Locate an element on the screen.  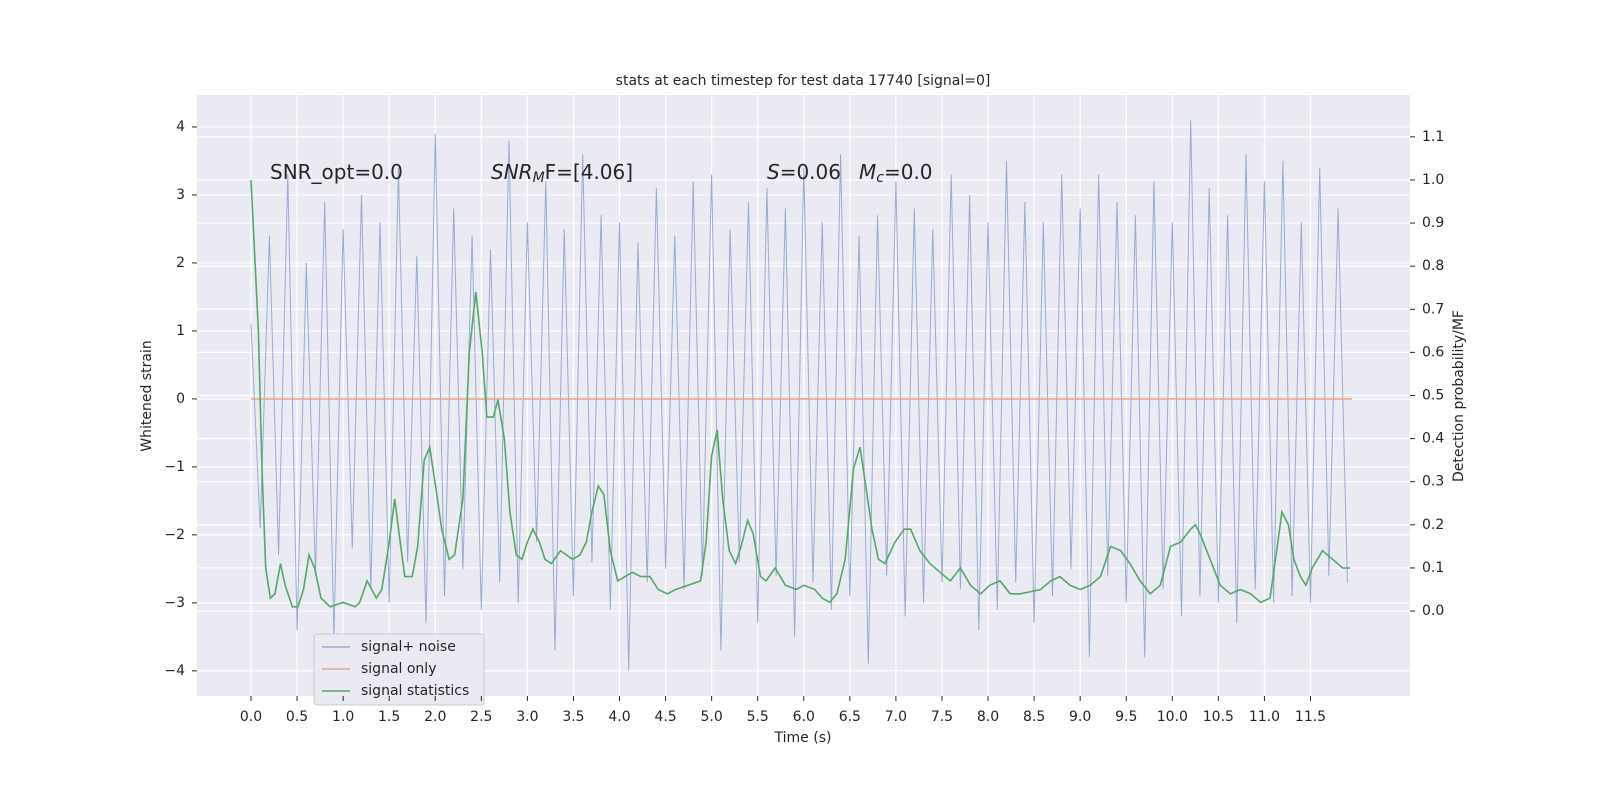
annotation-part: SNR_opt=0.0 is located at coordinates (336, 172).